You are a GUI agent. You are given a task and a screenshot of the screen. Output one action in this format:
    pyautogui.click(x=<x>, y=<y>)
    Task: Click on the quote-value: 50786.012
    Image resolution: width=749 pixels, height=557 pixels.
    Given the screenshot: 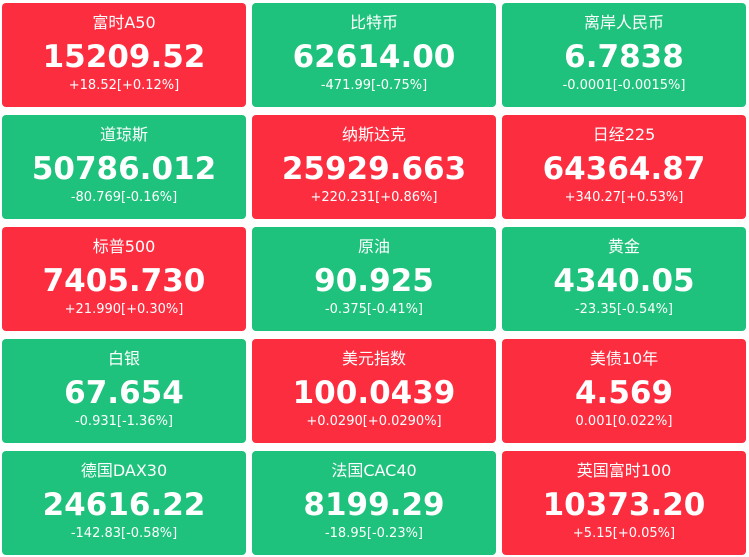 What is the action you would take?
    pyautogui.click(x=124, y=169)
    